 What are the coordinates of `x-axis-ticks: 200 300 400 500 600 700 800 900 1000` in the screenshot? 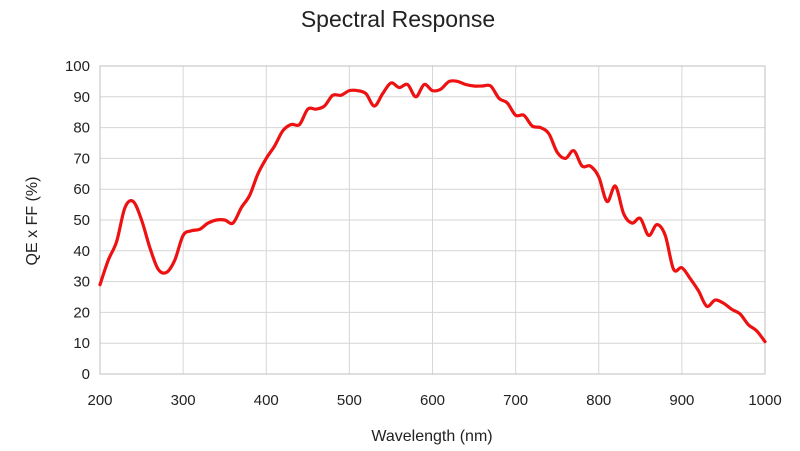 It's located at (434, 400).